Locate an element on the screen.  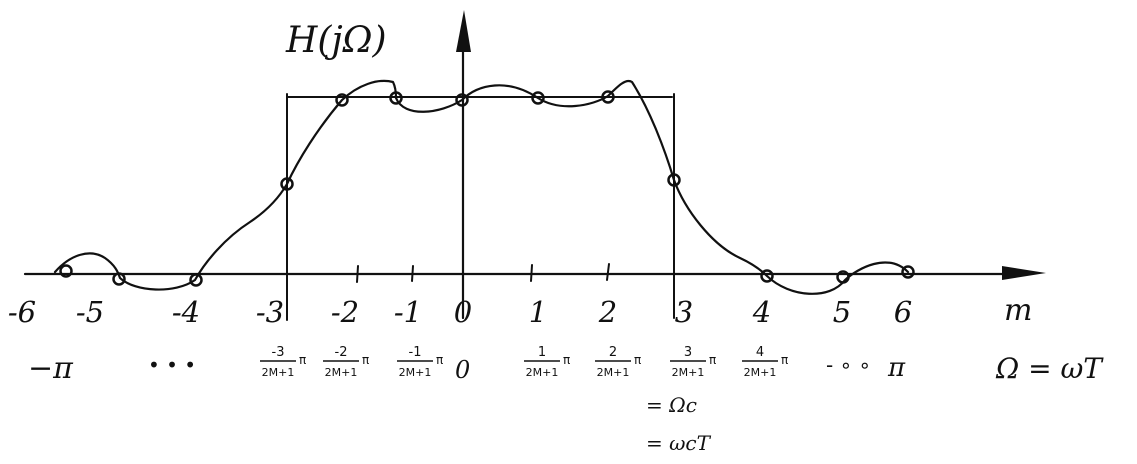
m-tick-label: -4 is located at coordinates (186, 312).